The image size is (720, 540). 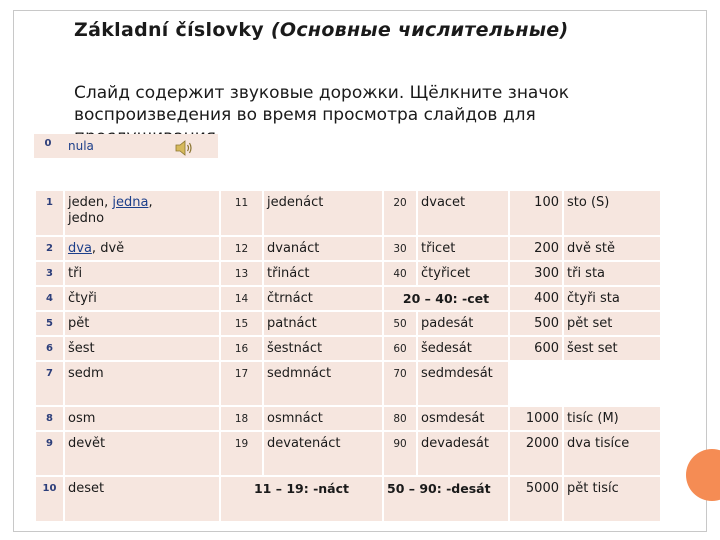 I want to click on tens-number: 60, so click(x=399, y=347).